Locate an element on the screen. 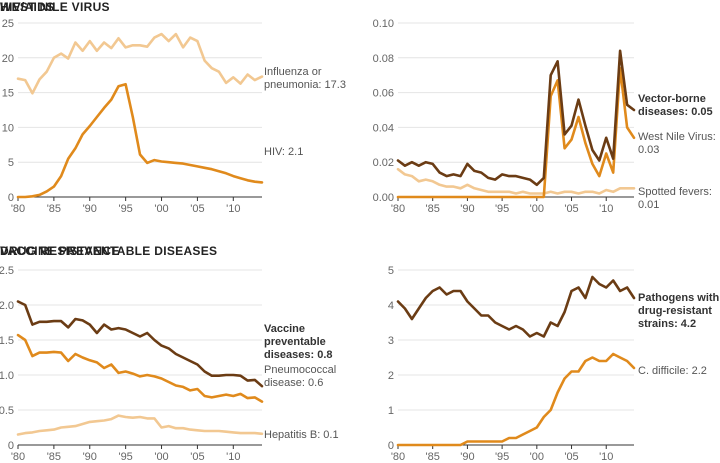 The image size is (720, 463). y-tick-label: 2.5 is located at coordinates (7, 271).